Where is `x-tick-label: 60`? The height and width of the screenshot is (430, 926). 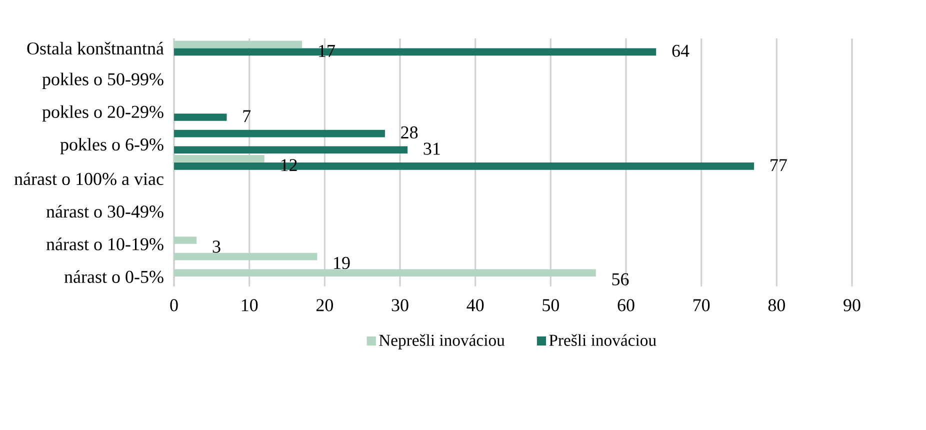
x-tick-label: 60 is located at coordinates (626, 305).